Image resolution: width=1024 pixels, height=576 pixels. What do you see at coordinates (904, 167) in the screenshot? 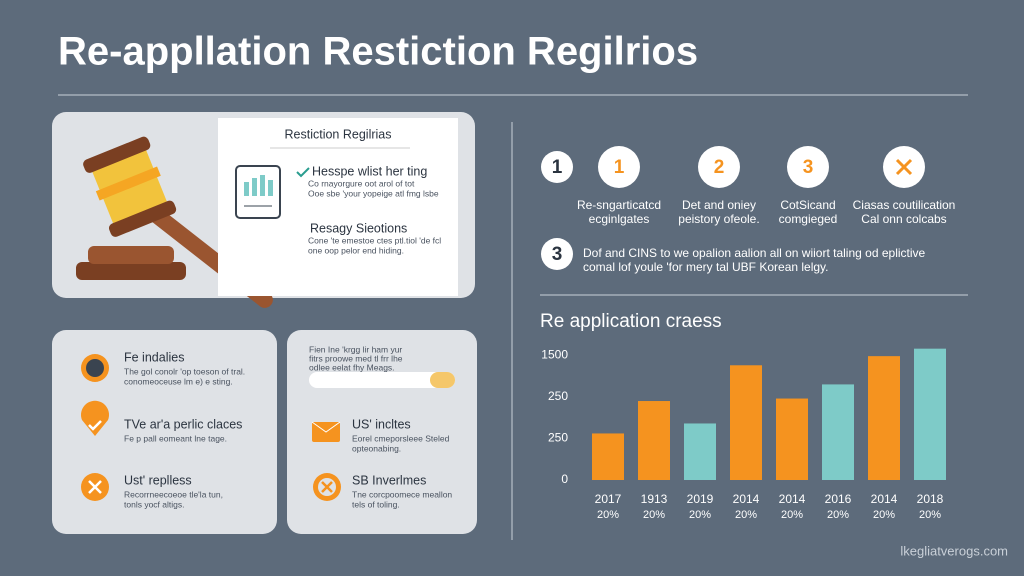
I see `step-cross` at bounding box center [904, 167].